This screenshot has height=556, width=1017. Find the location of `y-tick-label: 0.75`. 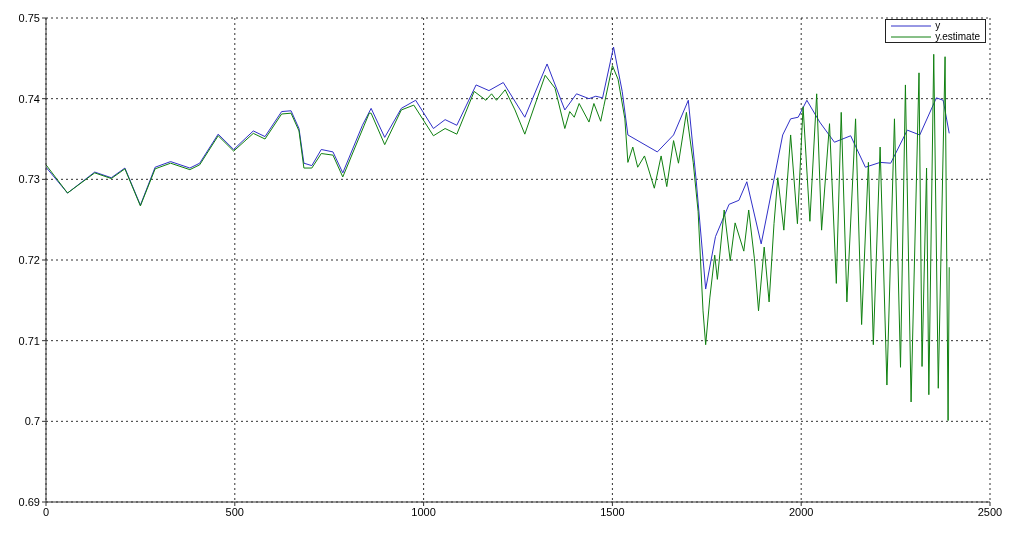

y-tick-label: 0.75 is located at coordinates (29, 17).